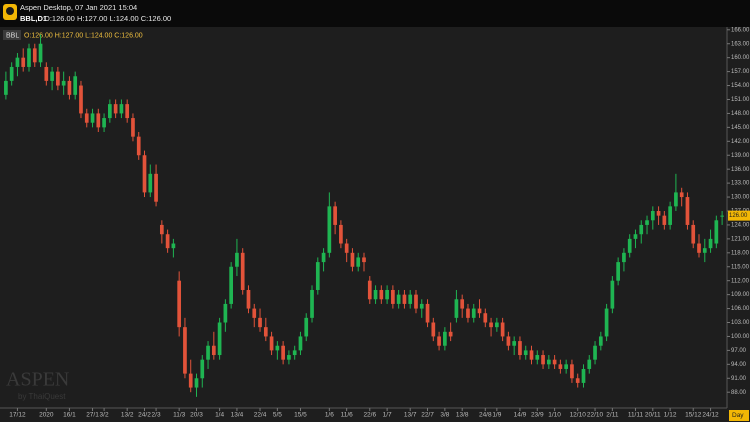  Describe the element at coordinates (578, 415) in the screenshot. I see `x-tick-label: 12/10` at that location.